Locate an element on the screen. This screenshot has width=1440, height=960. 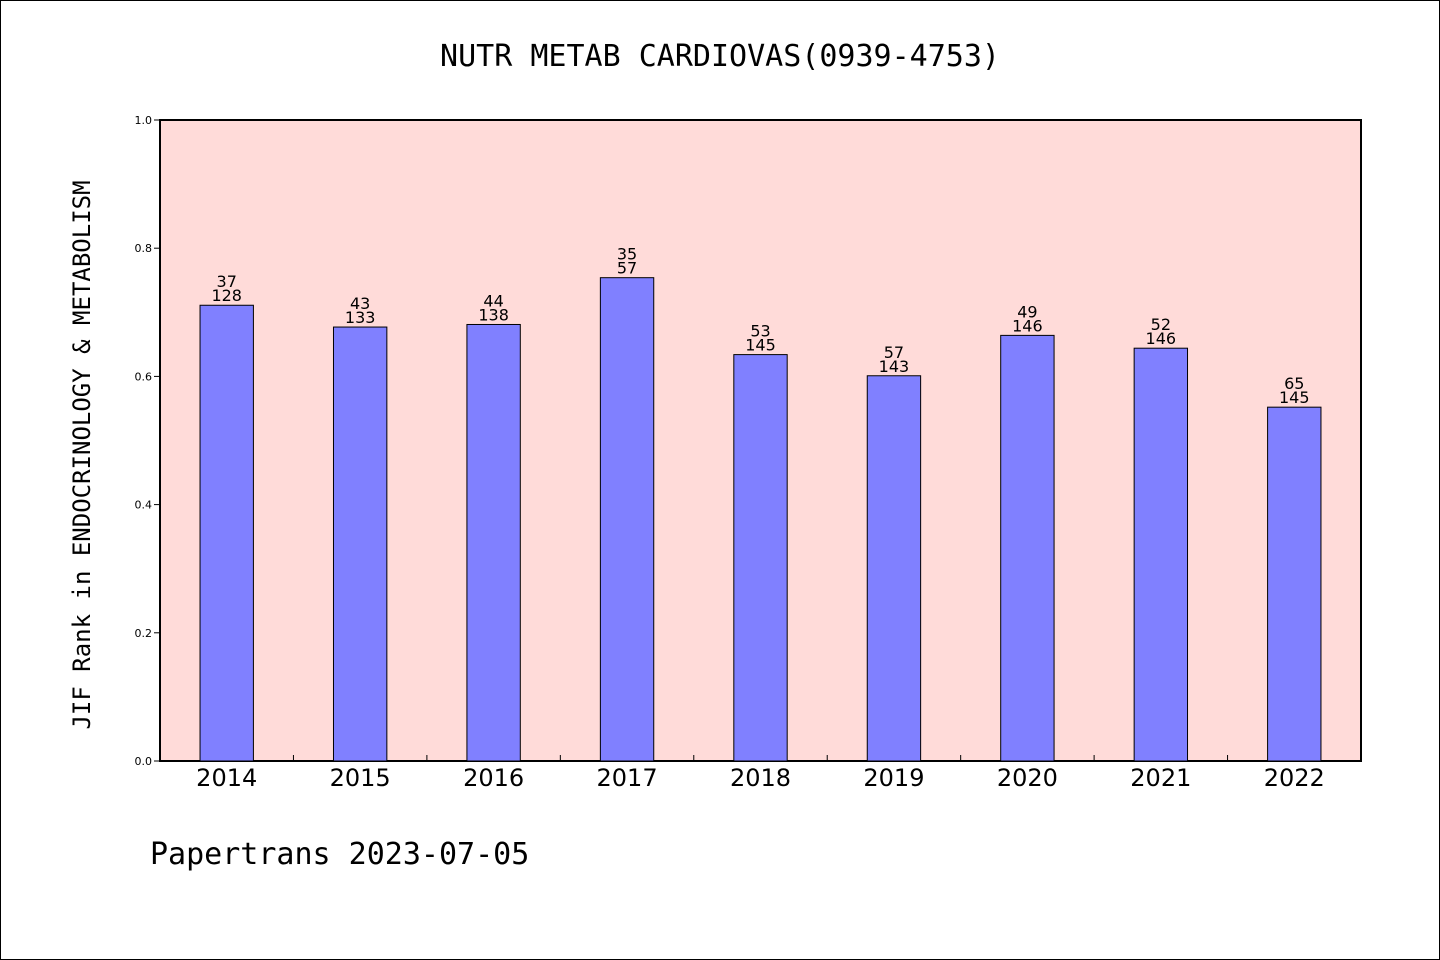
bar-total-label: 133 is located at coordinates (360, 317).